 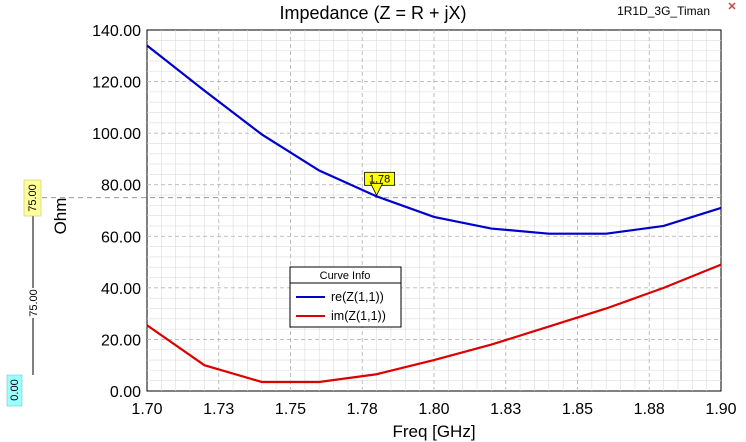 I want to click on marker-pointer, so click(x=376, y=189).